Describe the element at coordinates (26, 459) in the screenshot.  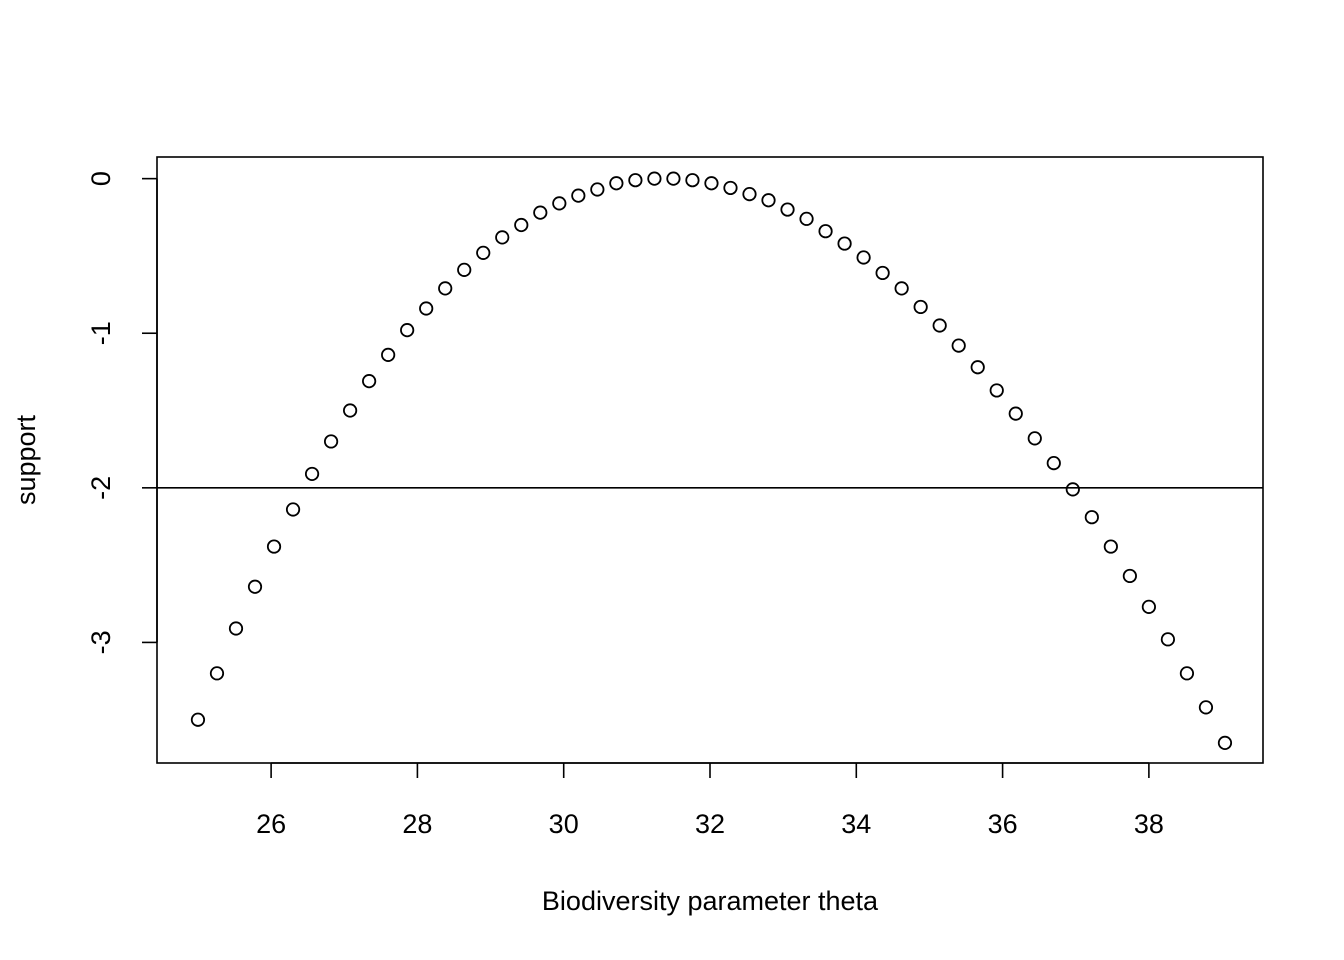
I see `y-axis-label: support` at that location.